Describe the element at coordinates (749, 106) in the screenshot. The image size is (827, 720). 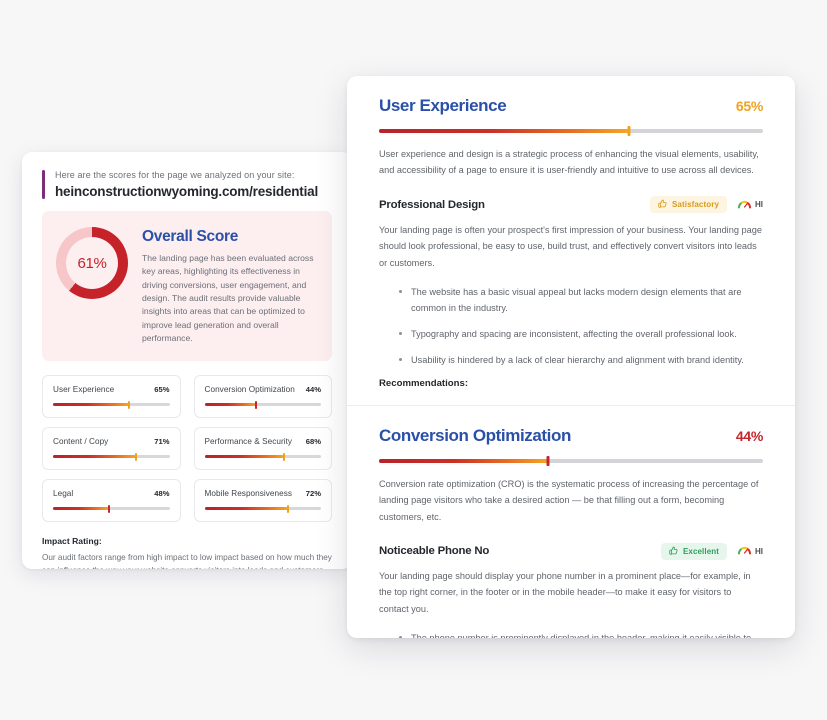
I see `category-score-value: 65%` at that location.